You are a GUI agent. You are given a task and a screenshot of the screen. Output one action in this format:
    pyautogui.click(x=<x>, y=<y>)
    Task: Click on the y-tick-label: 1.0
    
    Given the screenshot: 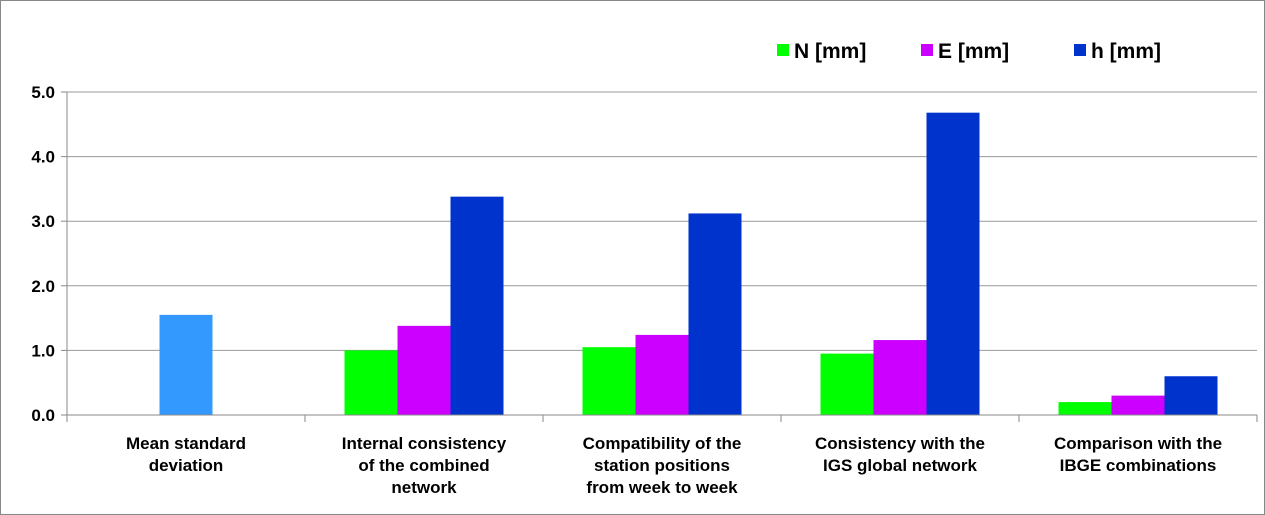 What is the action you would take?
    pyautogui.click(x=43, y=350)
    